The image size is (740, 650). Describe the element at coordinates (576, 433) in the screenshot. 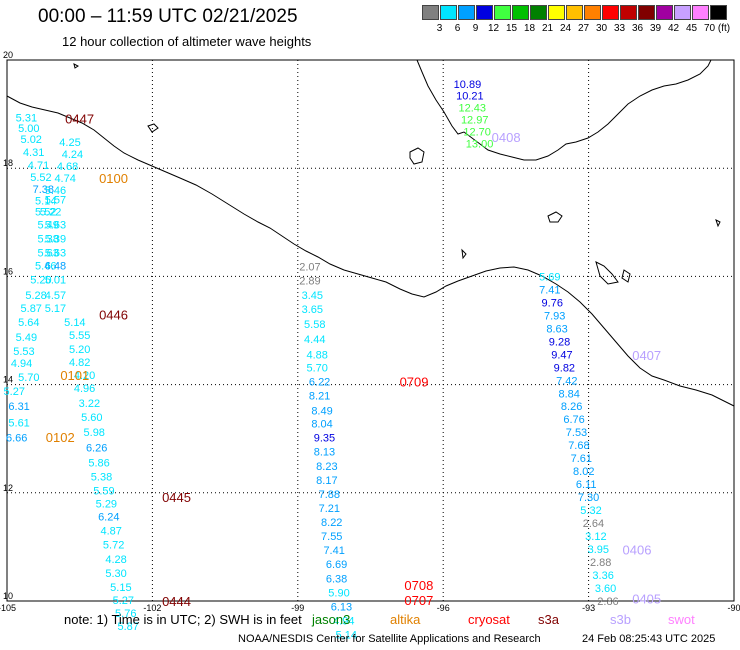

I see `wave-height-value: 7.53` at that location.